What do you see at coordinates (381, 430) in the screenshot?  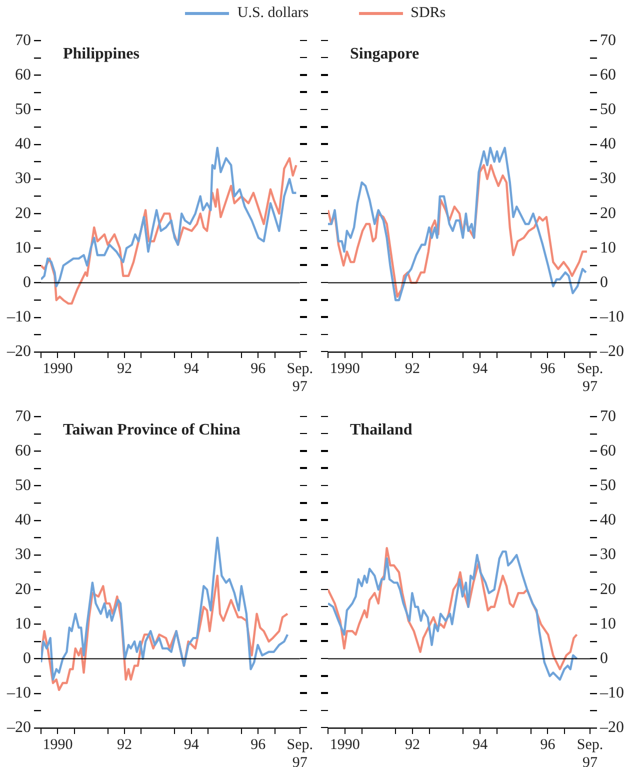 I see `chart-title: Thailand` at bounding box center [381, 430].